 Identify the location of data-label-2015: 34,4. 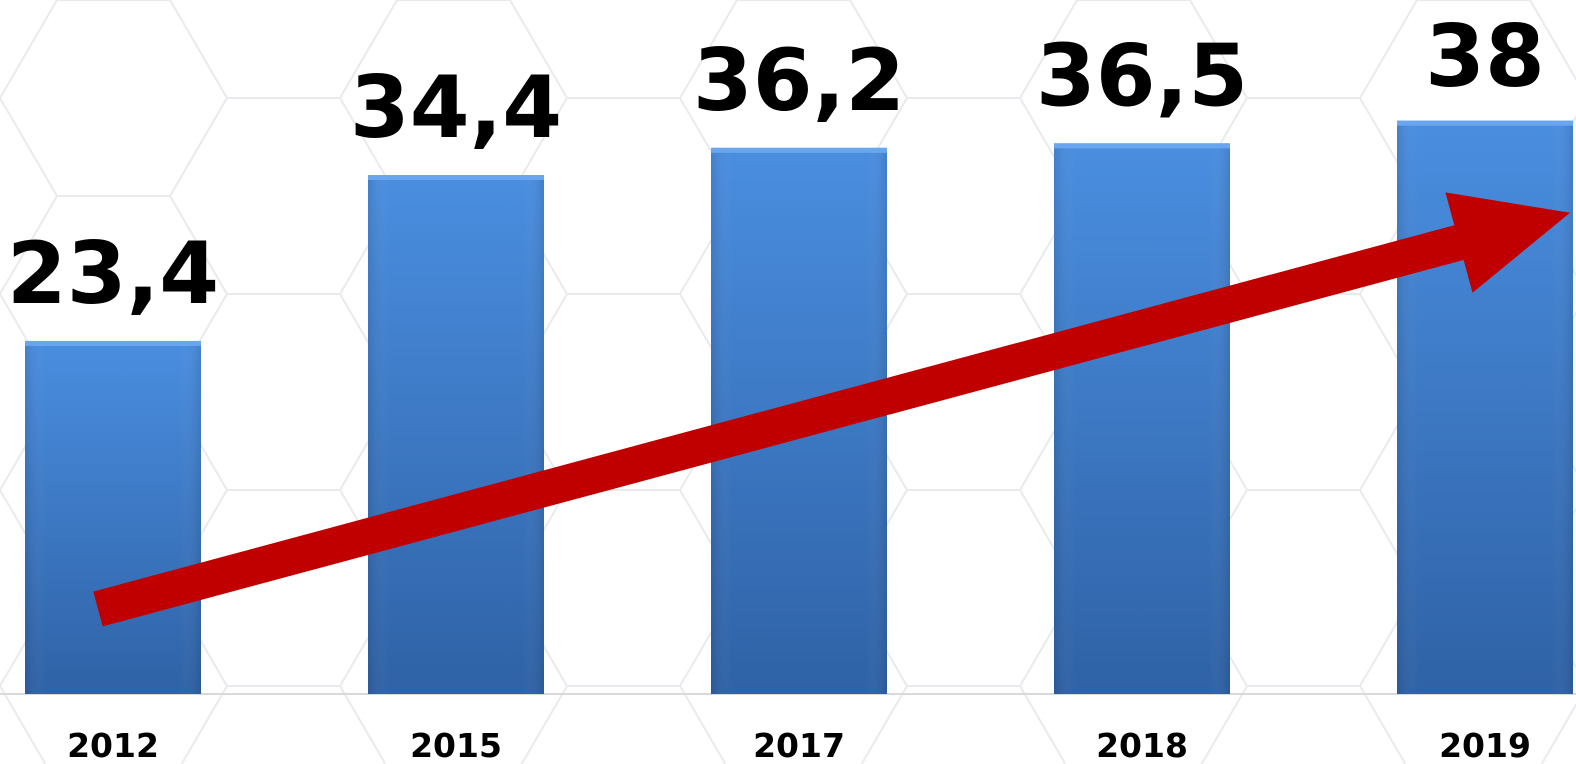
(456, 108).